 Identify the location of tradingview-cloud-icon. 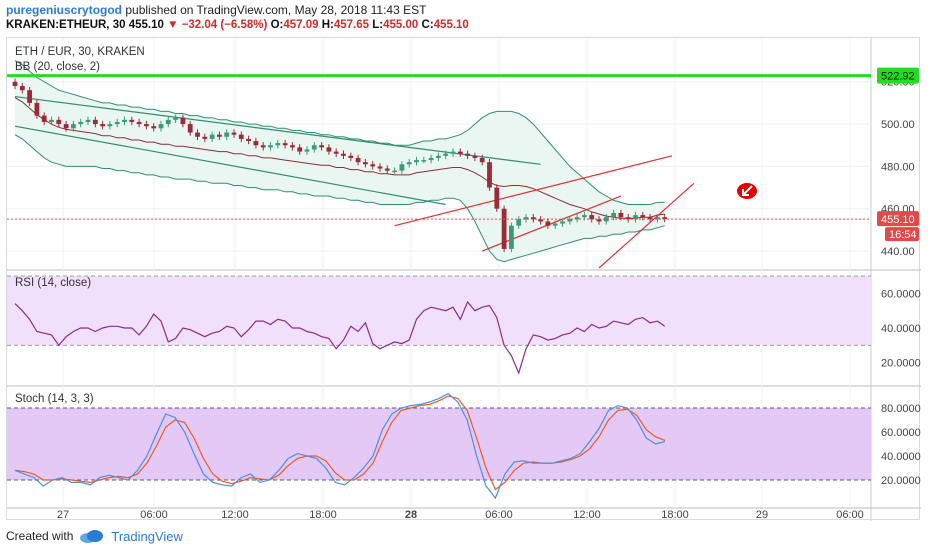
(92, 536).